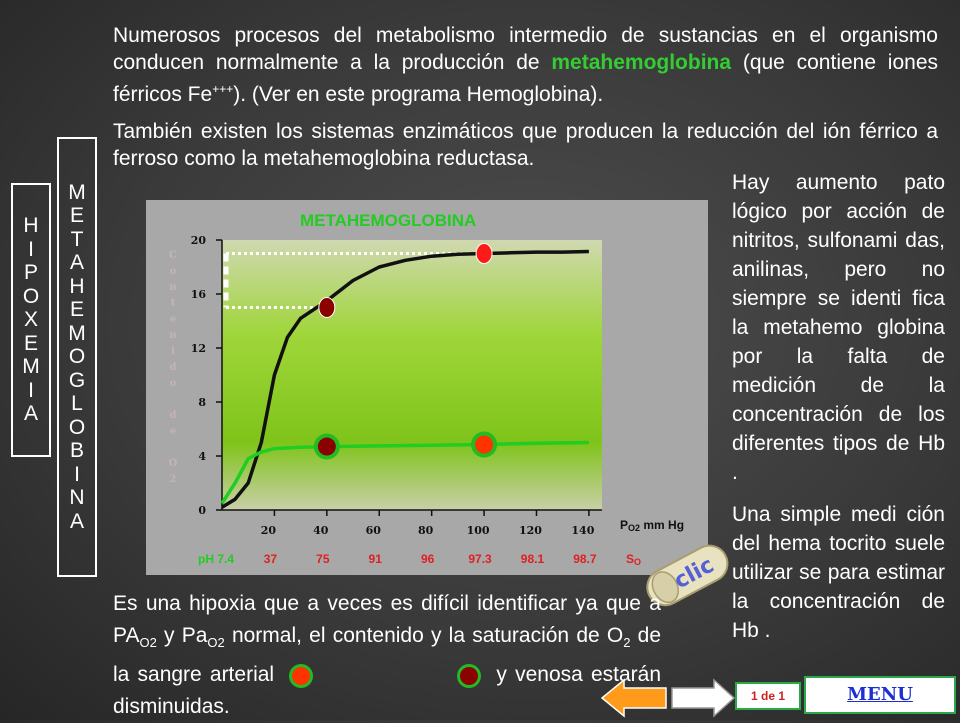  What do you see at coordinates (667, 698) in the screenshot?
I see `nav-arrows` at bounding box center [667, 698].